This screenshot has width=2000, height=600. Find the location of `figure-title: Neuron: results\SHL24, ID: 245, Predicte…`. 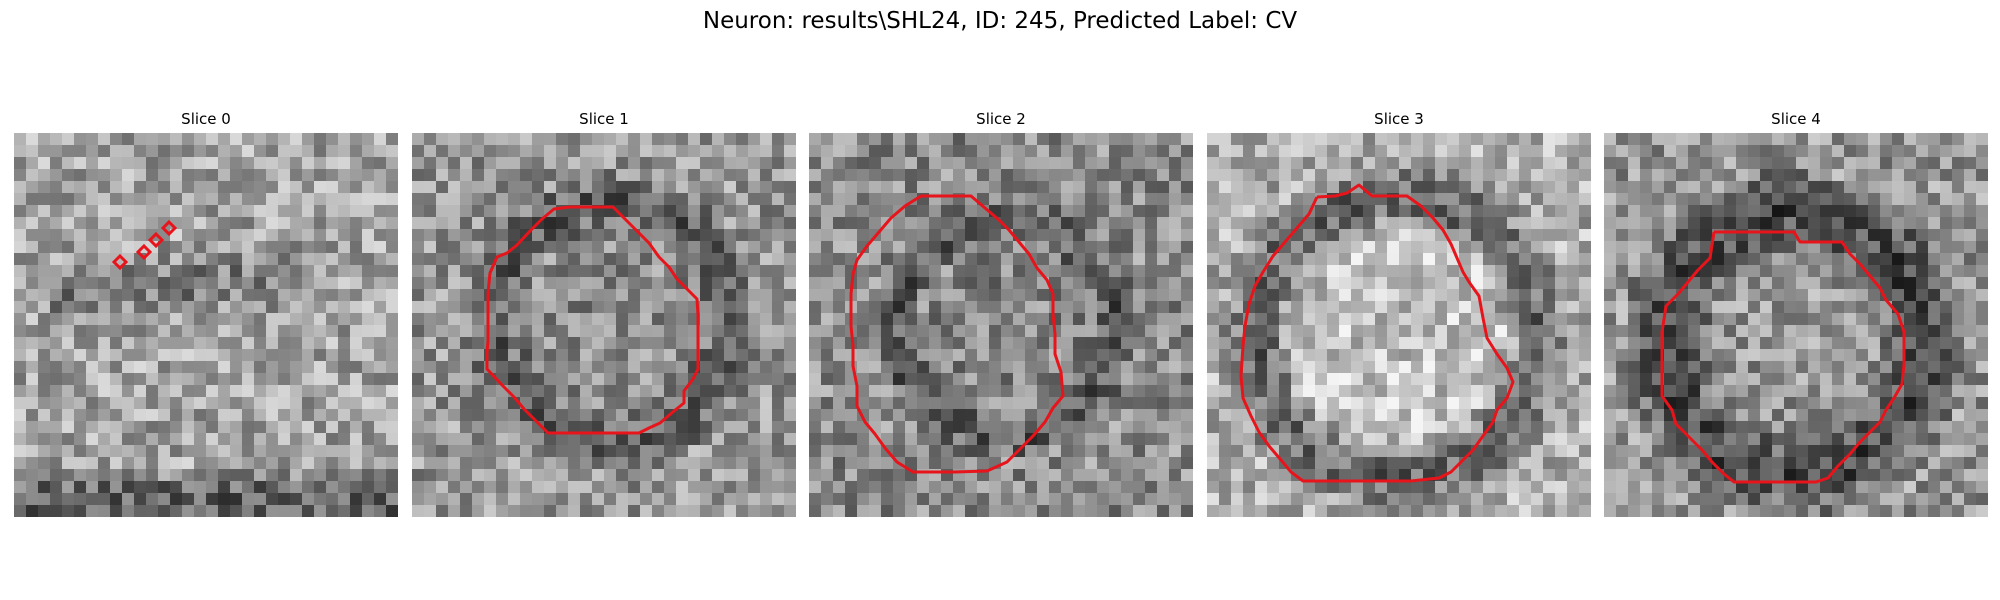

figure-title: Neuron: results\SHL24, ID: 245, Predicte… is located at coordinates (1000, 21).